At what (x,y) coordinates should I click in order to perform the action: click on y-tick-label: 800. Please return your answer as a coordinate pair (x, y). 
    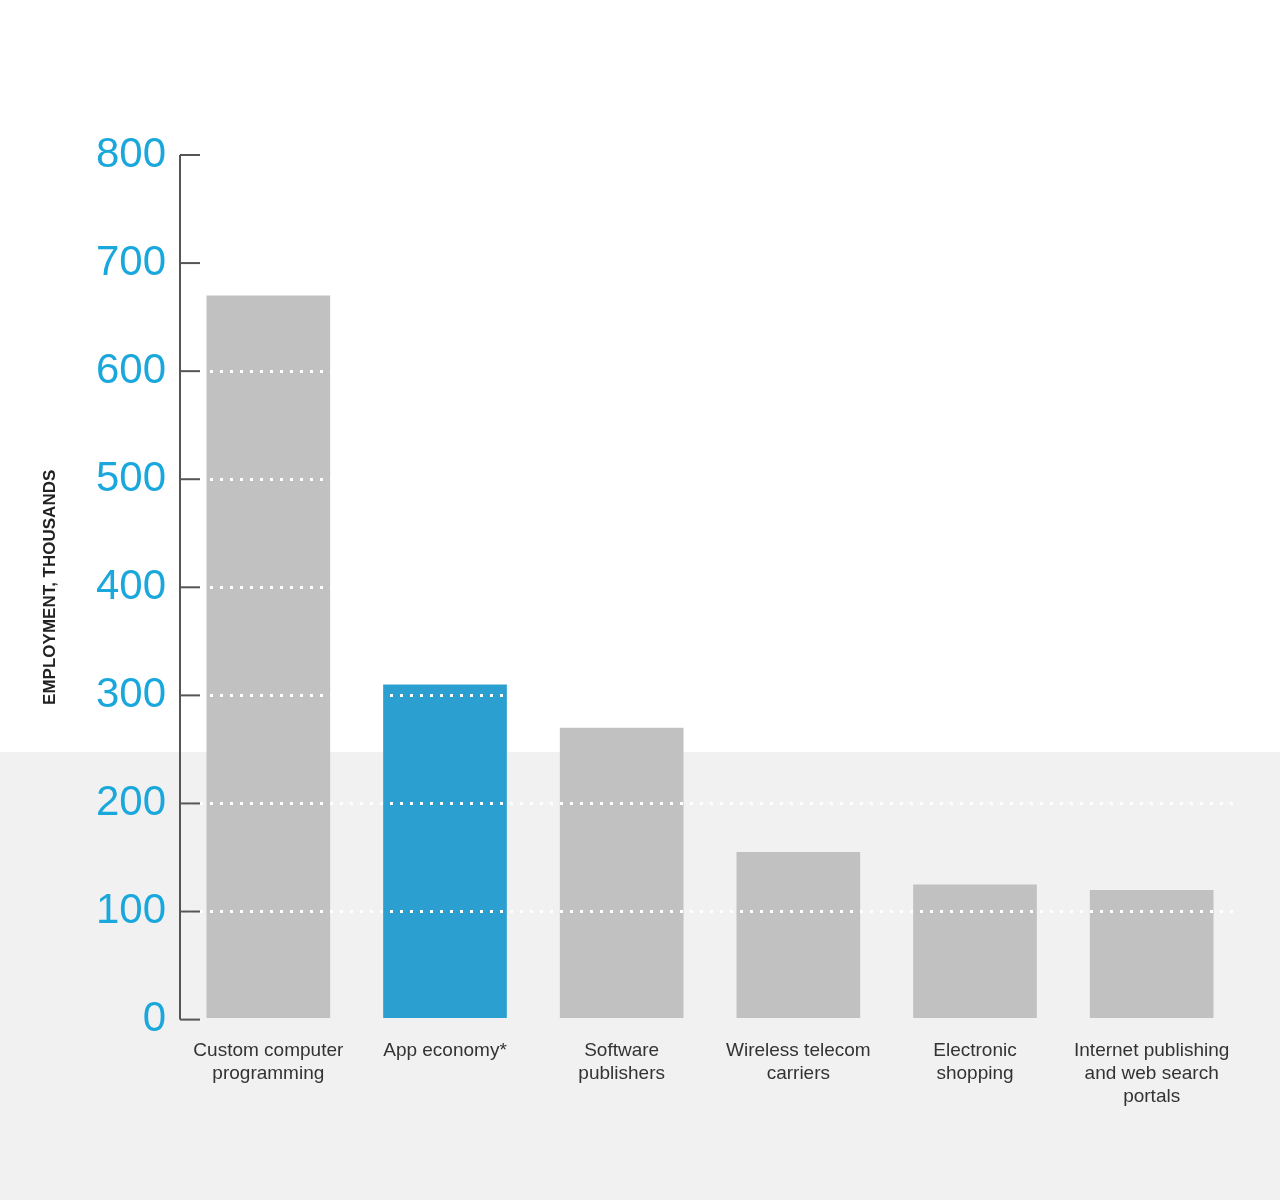
    Looking at the image, I should click on (130, 152).